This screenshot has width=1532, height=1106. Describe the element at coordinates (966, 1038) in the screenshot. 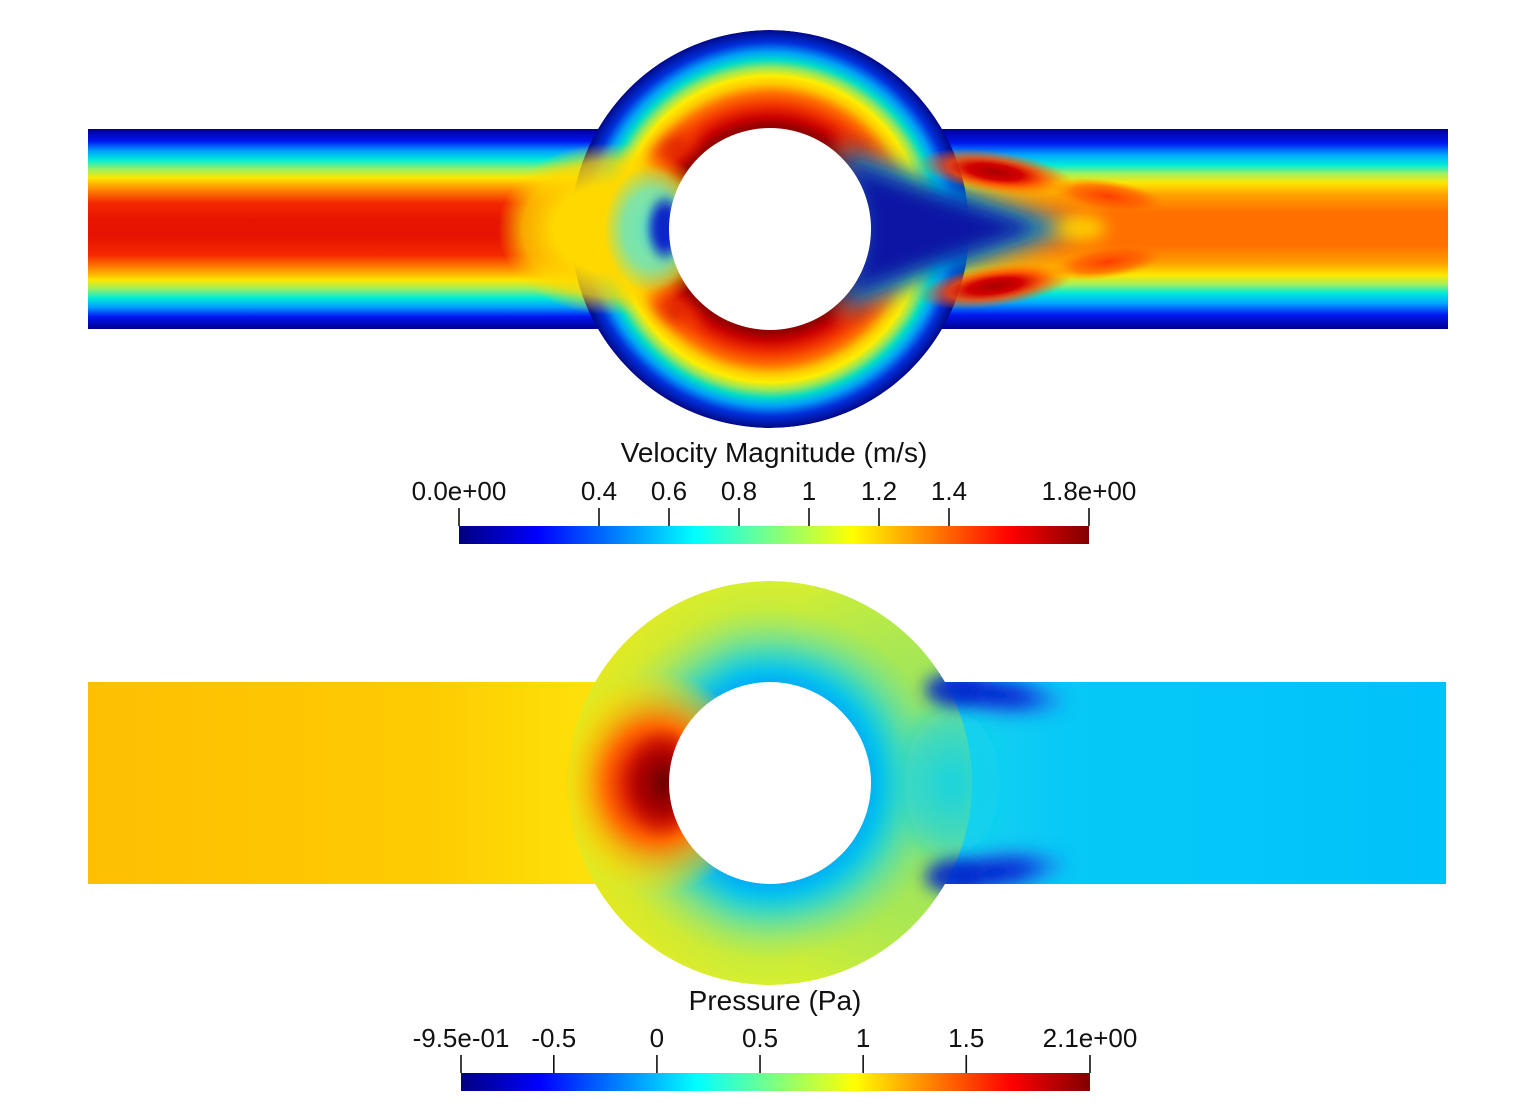

I see `colorbar-tick-label: 1.5` at that location.